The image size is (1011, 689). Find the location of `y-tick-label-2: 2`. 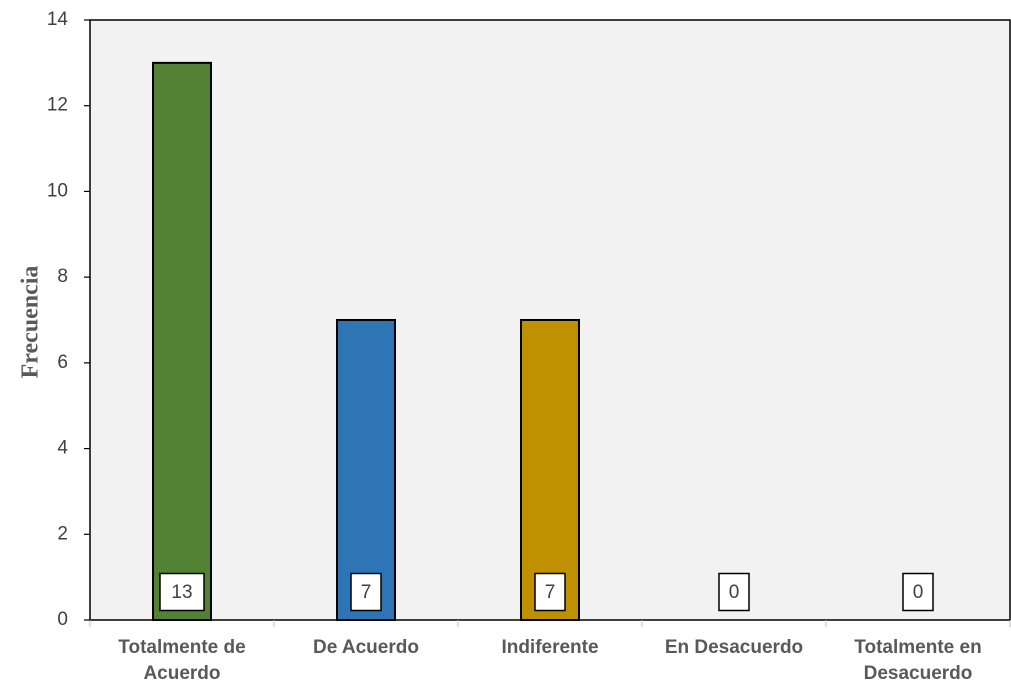

y-tick-label-2: 2 is located at coordinates (62, 533).